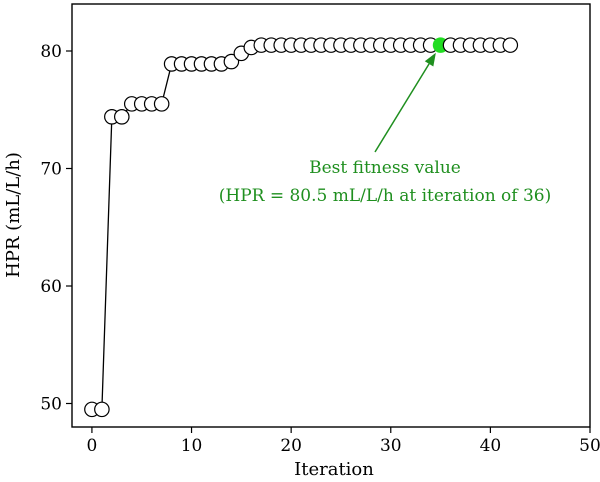  Describe the element at coordinates (491, 446) in the screenshot. I see `x-tick-label: 40` at that location.